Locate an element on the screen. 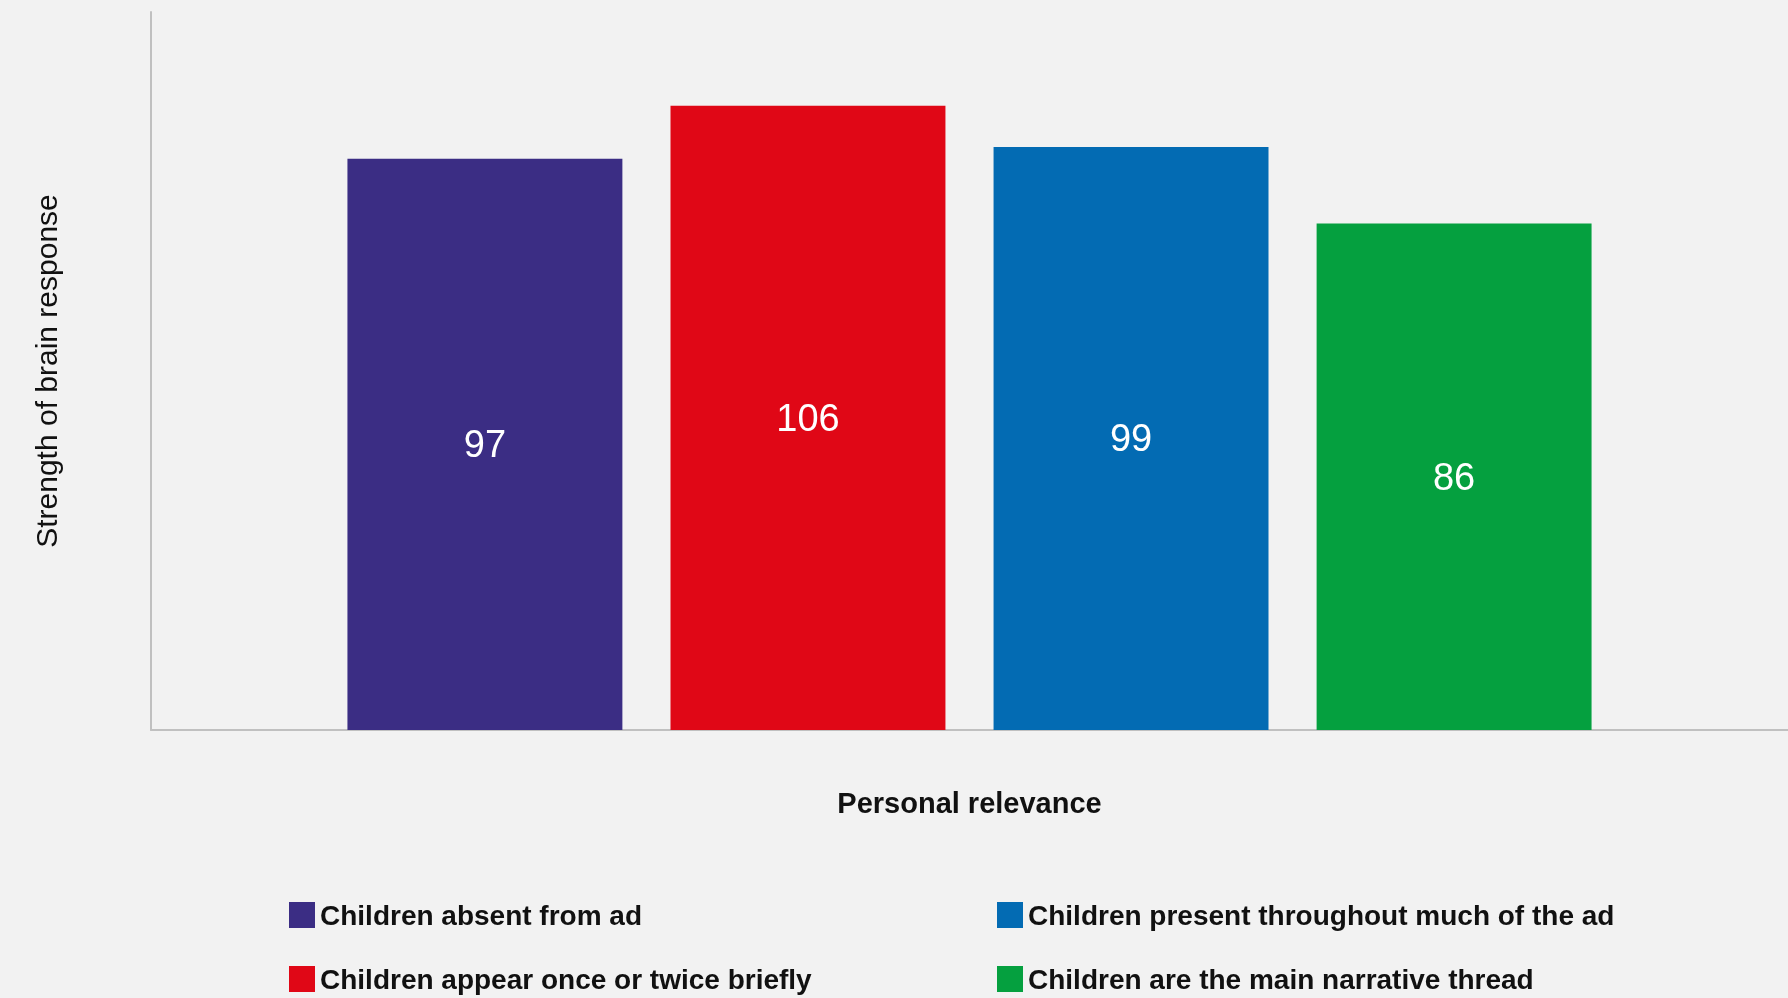 This screenshot has width=1788, height=998. legend-label: Children are the main narrative thread is located at coordinates (1281, 979).